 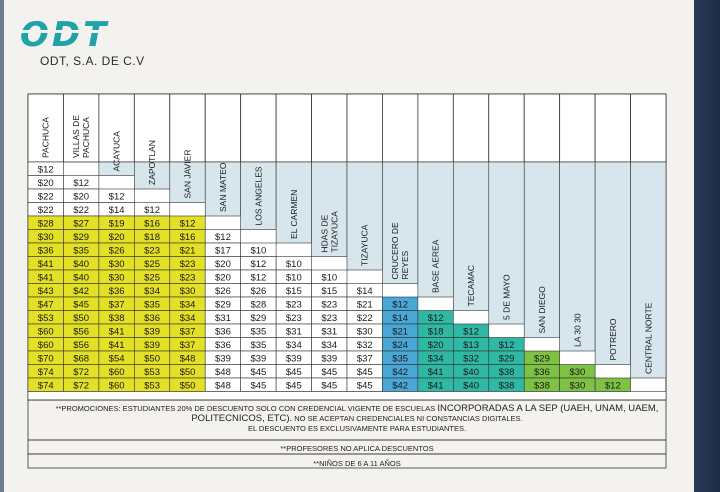 I want to click on table-bottom-gap, so click(x=347, y=396).